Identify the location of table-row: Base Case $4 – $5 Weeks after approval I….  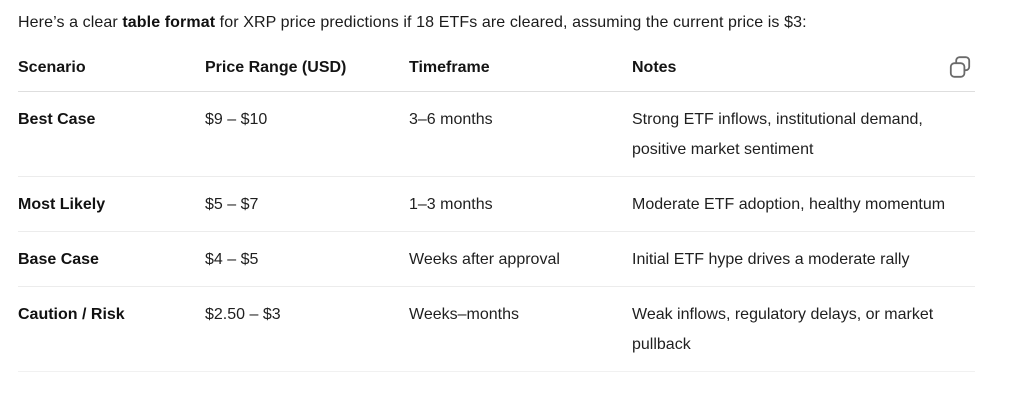
(496, 259).